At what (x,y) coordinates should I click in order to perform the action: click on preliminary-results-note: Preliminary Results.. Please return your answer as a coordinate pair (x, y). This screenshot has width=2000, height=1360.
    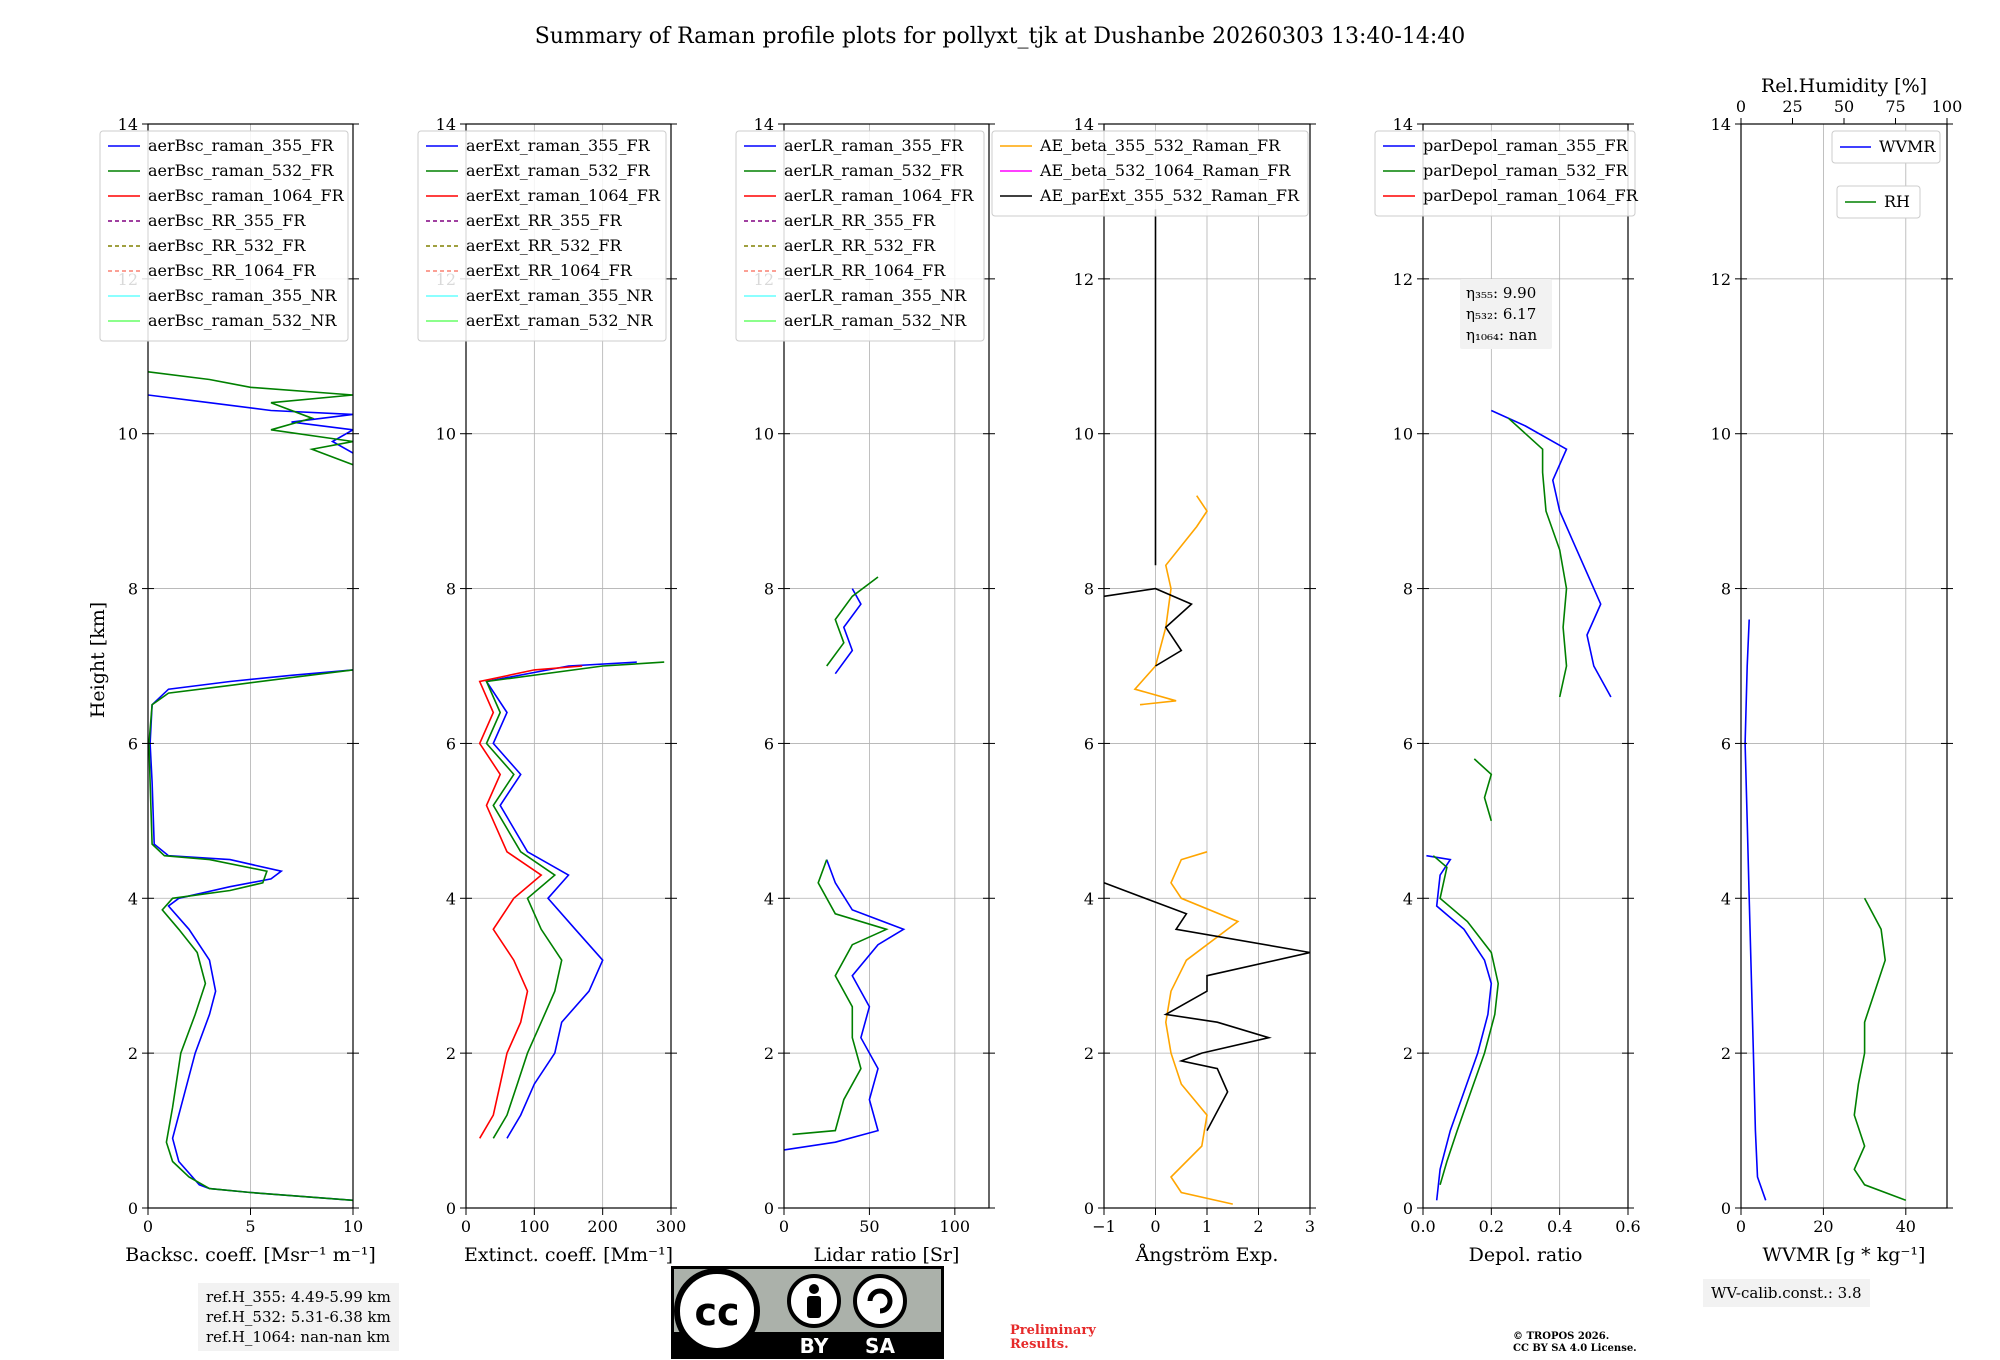
    Looking at the image, I should click on (1053, 1338).